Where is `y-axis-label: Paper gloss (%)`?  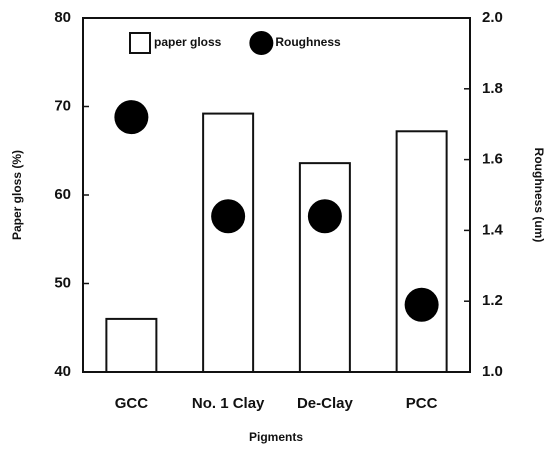
y-axis-label: Paper gloss (%) is located at coordinates (17, 195).